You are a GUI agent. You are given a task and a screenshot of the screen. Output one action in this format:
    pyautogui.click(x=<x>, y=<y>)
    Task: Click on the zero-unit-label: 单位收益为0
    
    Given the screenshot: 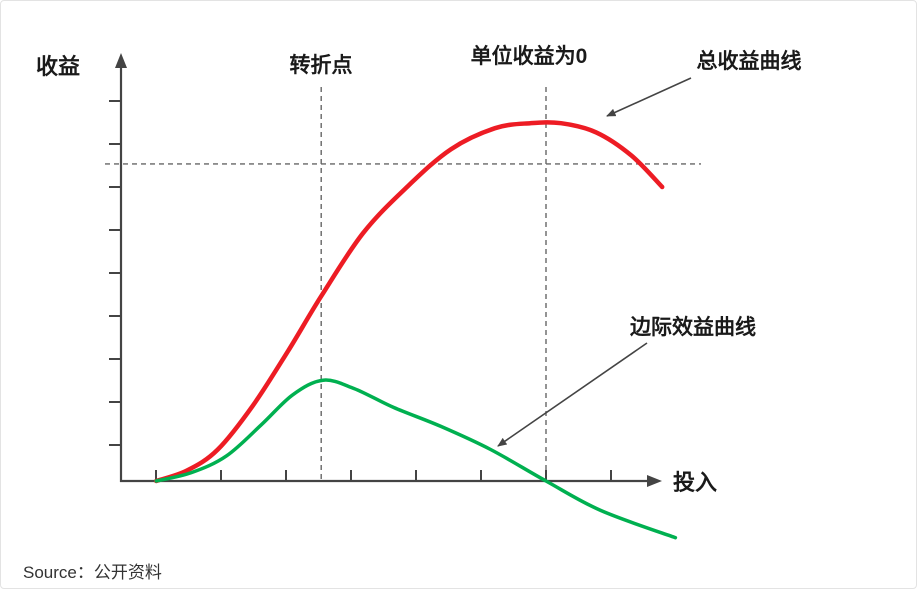 What is the action you would take?
    pyautogui.click(x=529, y=56)
    